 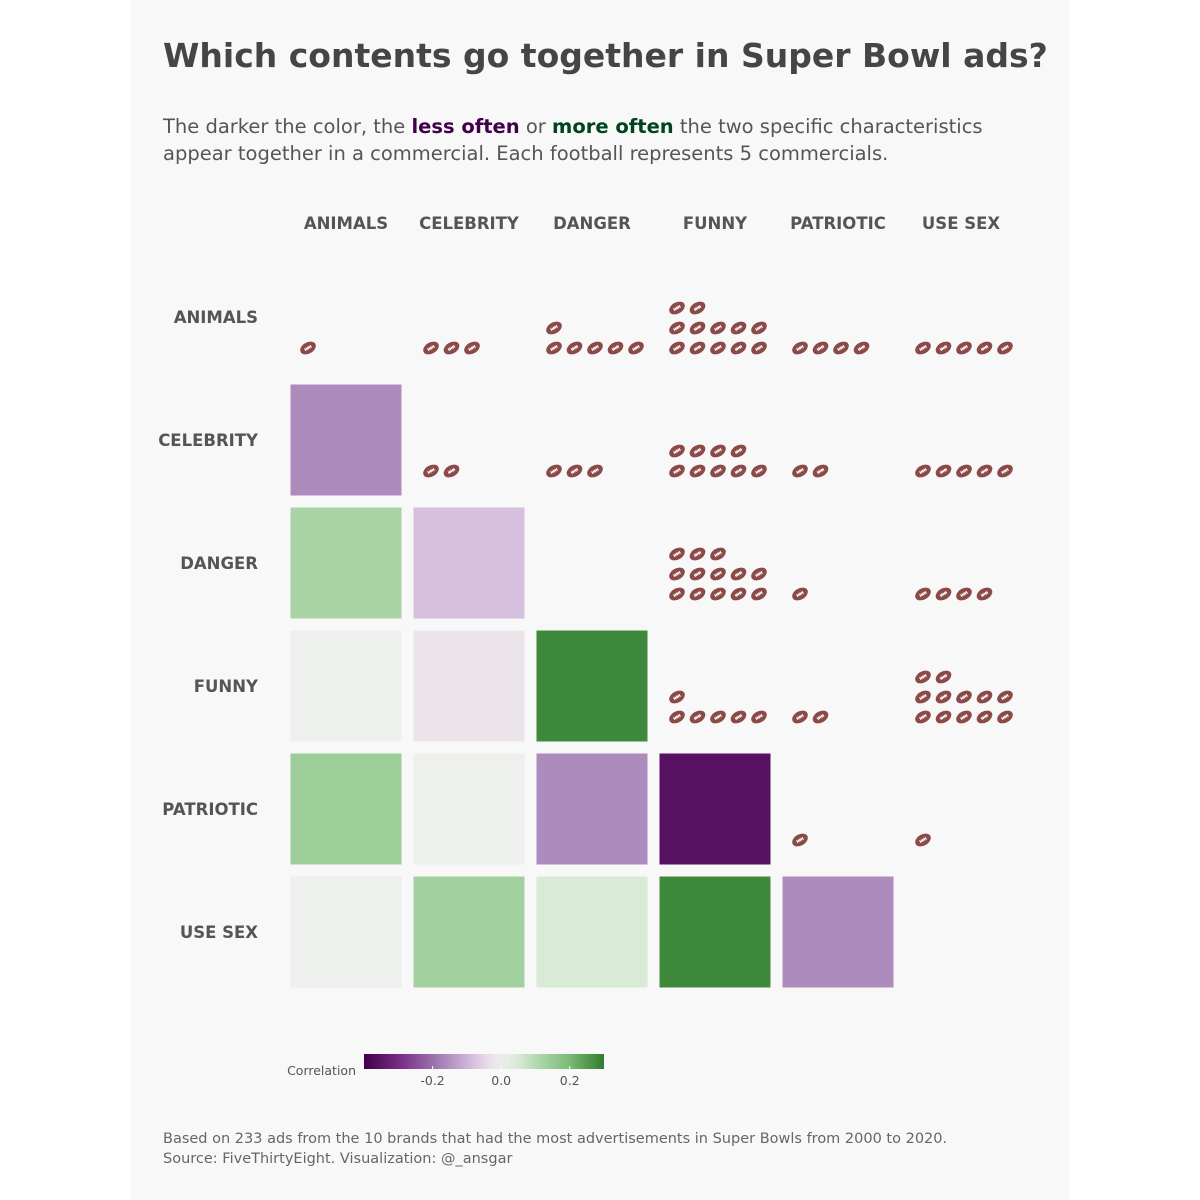 What do you see at coordinates (715, 223) in the screenshot?
I see `column-label-funny: FUNNY` at bounding box center [715, 223].